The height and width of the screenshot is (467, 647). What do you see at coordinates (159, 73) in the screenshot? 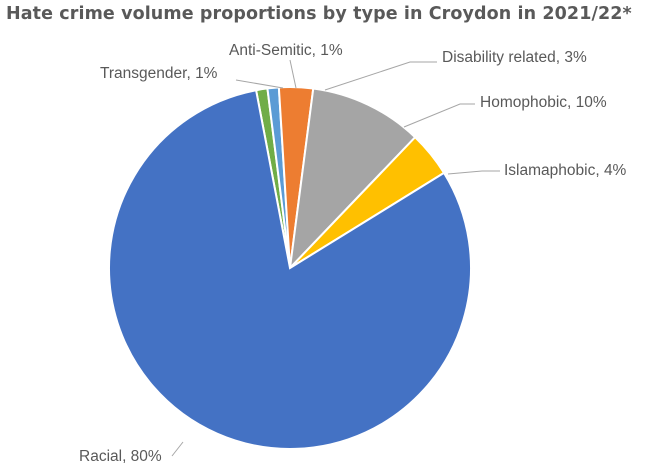
I see `data-label: Transgender, 1%` at bounding box center [159, 73].